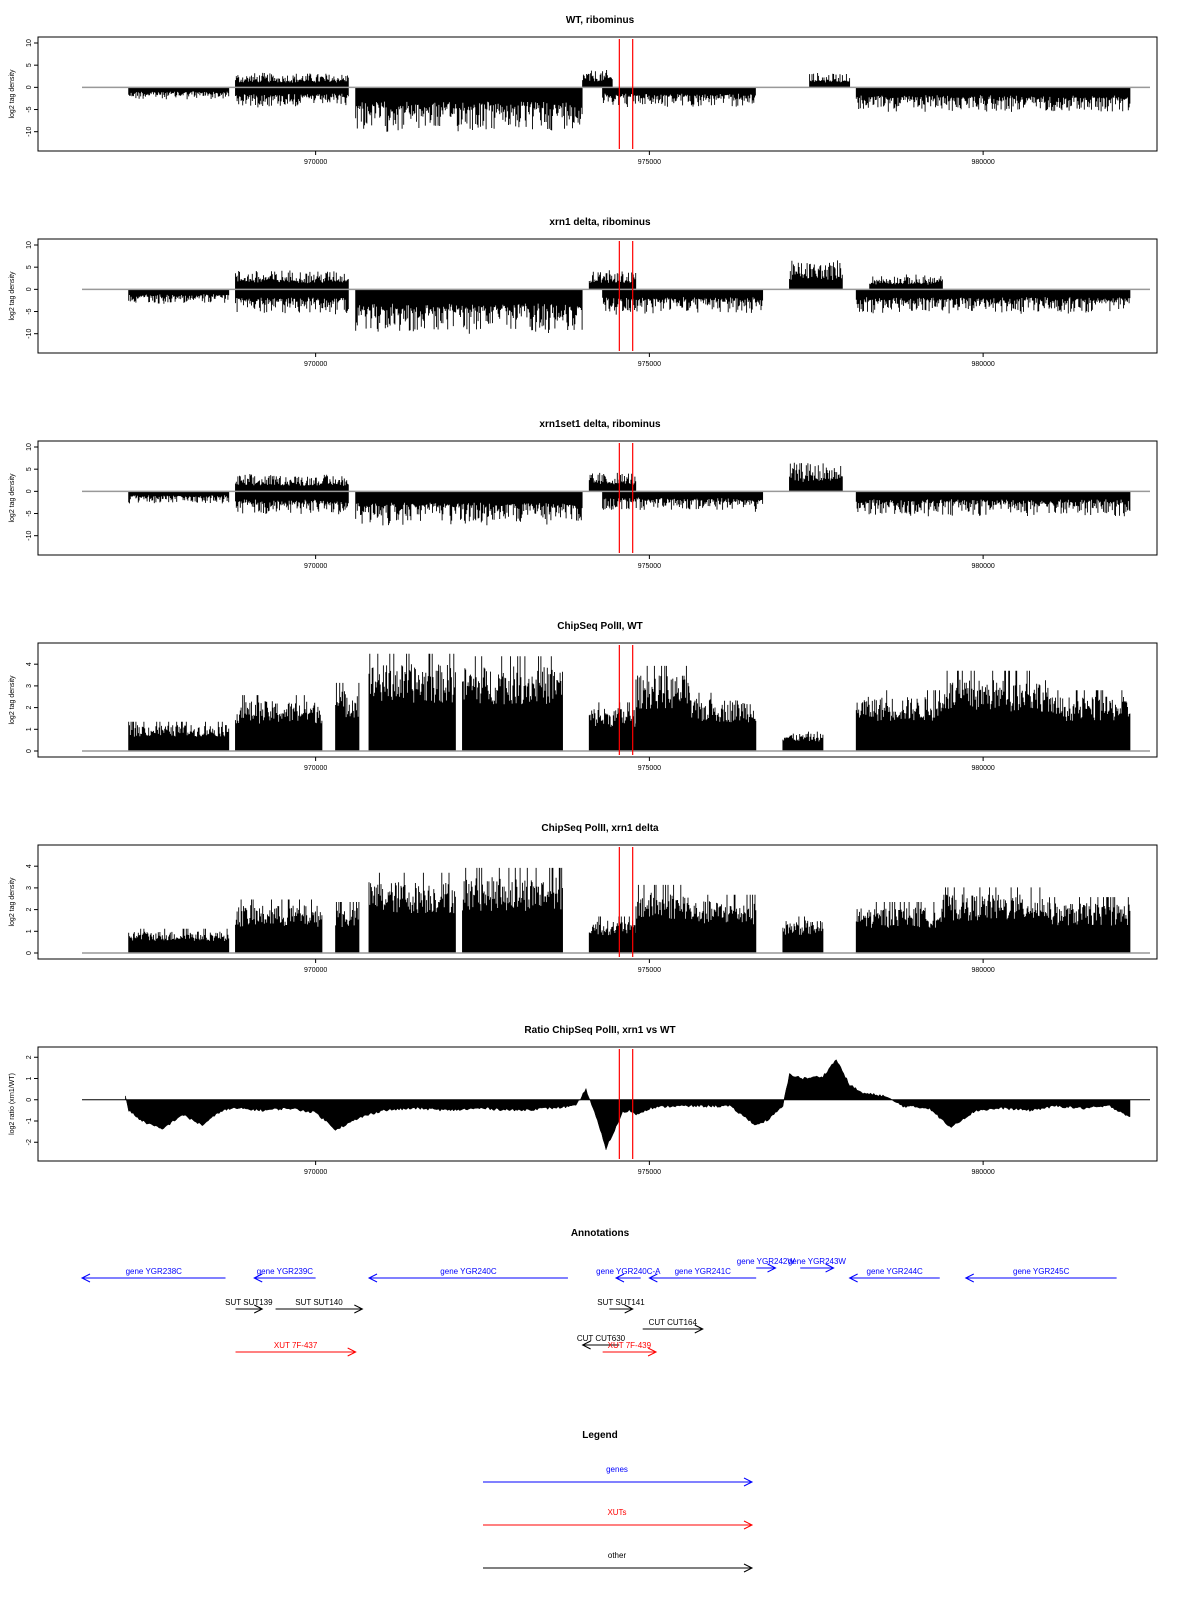 The width and height of the screenshot is (1200, 1605). Describe the element at coordinates (29, 866) in the screenshot. I see `y-tick-label: 4` at that location.